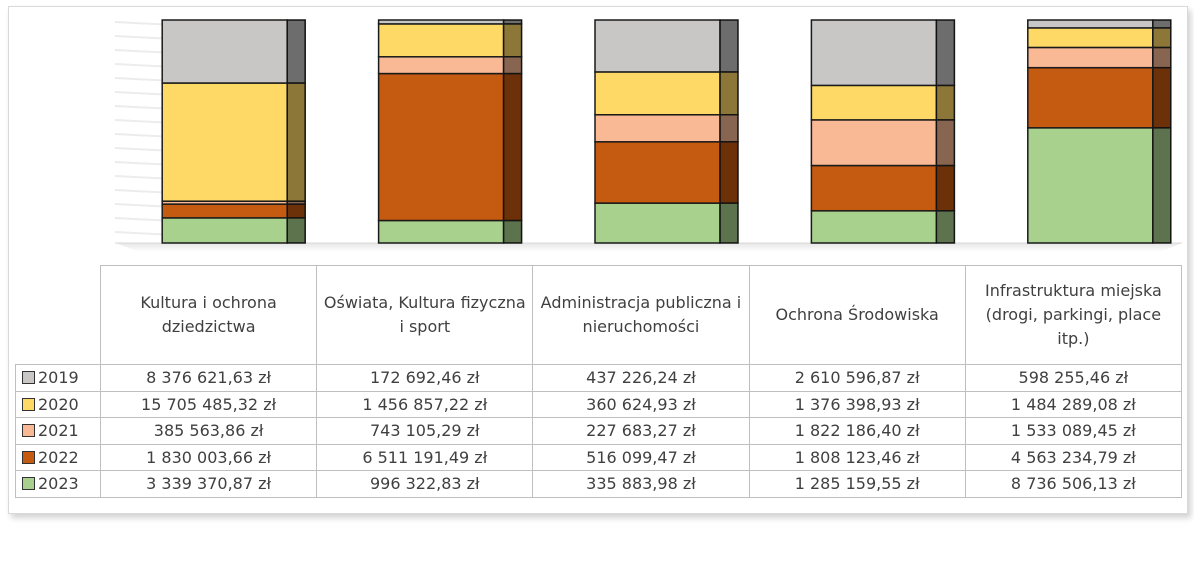 The image size is (1194, 563). Describe the element at coordinates (1073, 378) in the screenshot. I see `value-cell: 598 255,46 zł` at that location.